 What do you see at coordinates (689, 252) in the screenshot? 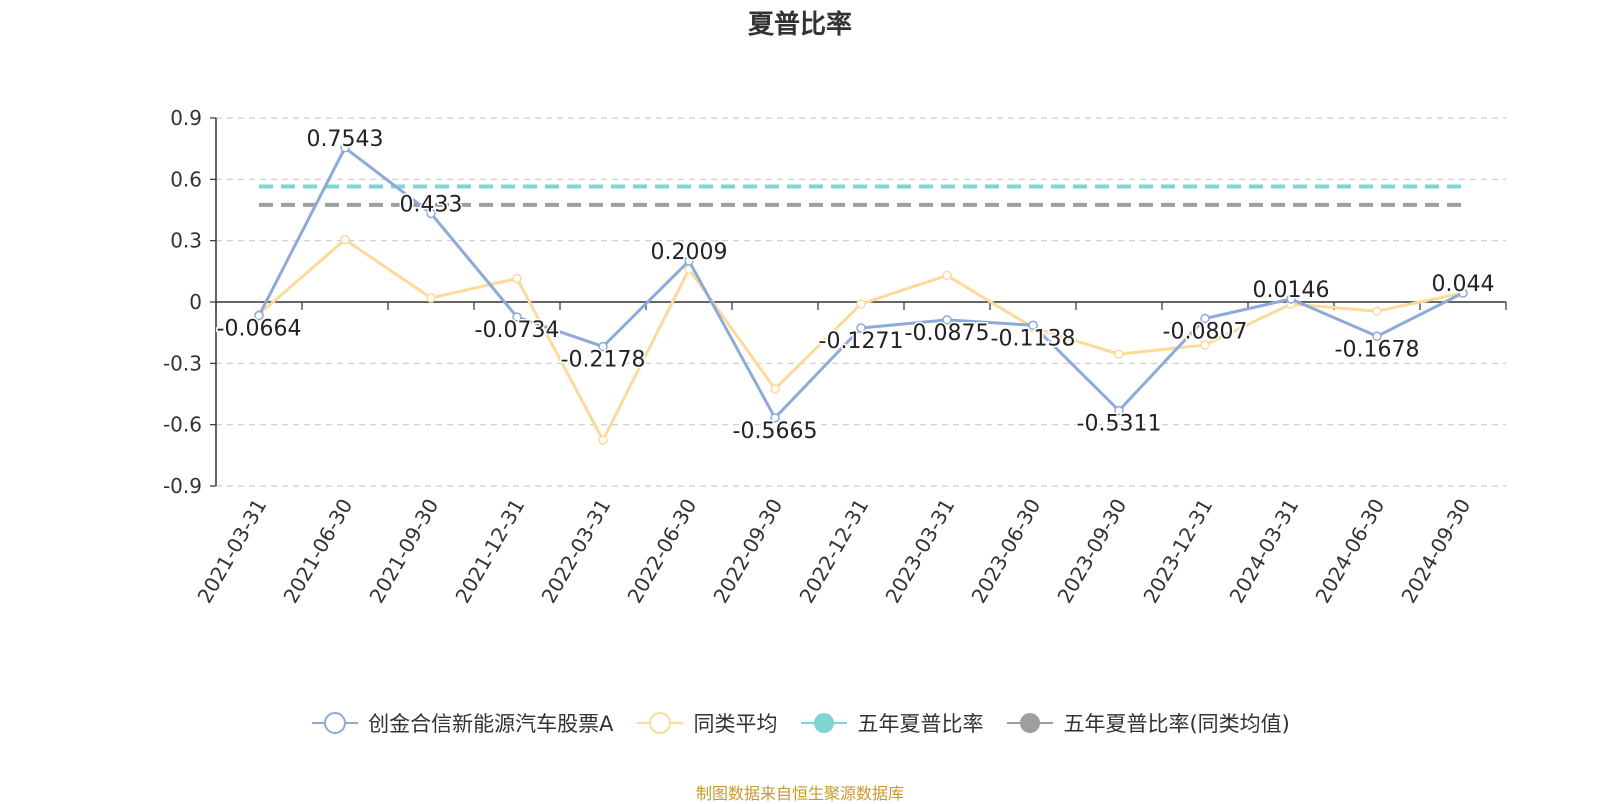
I see `fund-data-label: 0.2009` at bounding box center [689, 252].